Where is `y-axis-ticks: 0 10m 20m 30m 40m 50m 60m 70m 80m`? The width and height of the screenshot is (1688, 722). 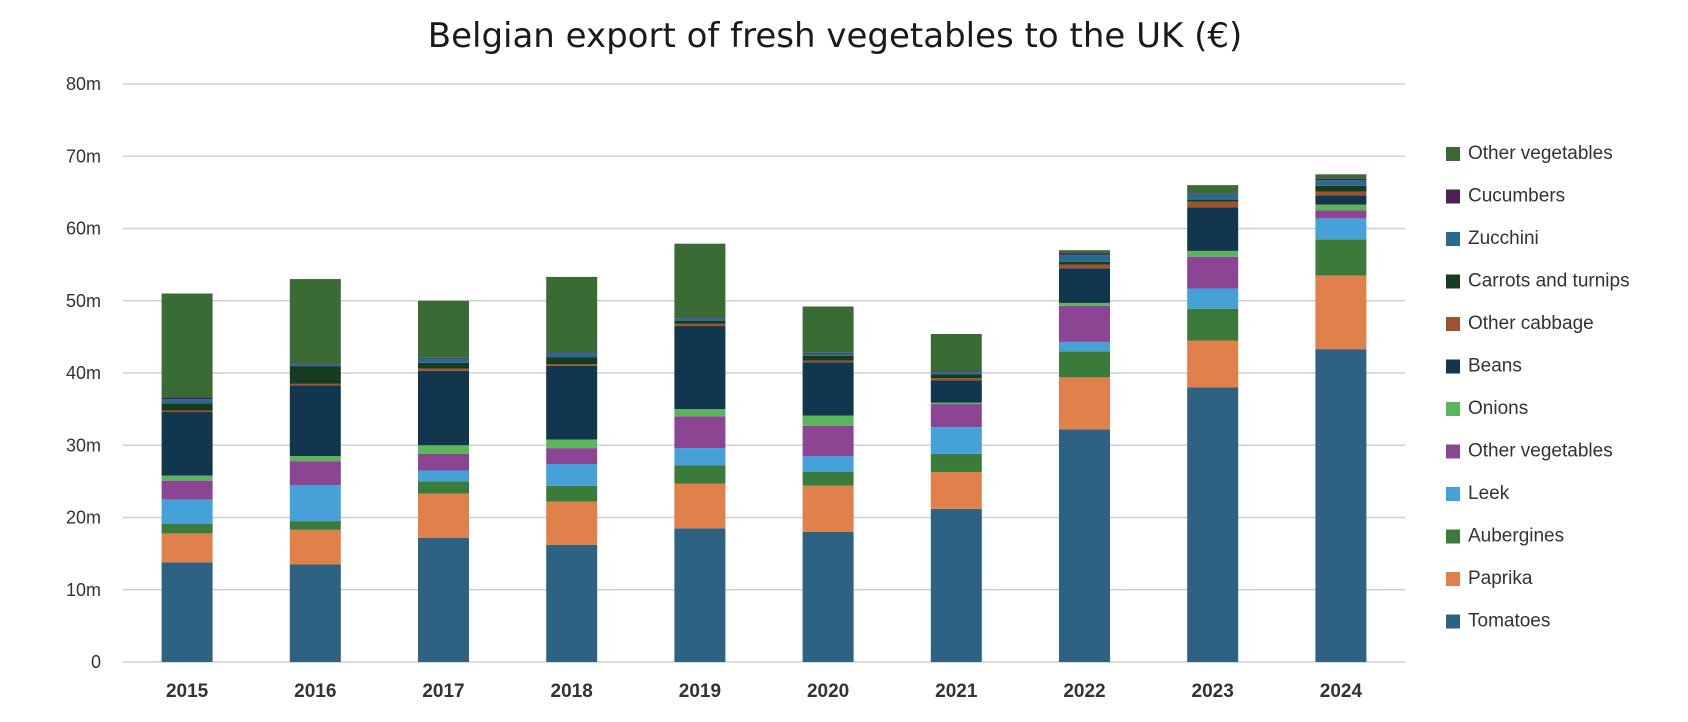
y-axis-ticks: 0 10m 20m 30m 40m 50m 60m 70m 80m is located at coordinates (83, 373).